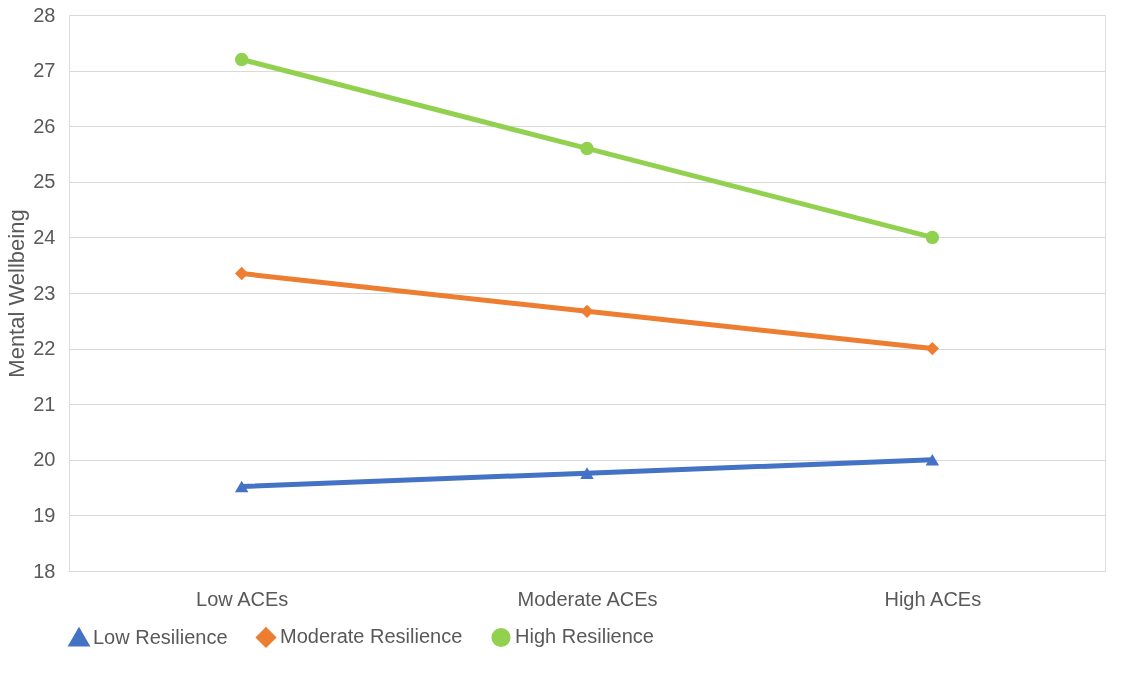 This screenshot has height=679, width=1134. What do you see at coordinates (44, 292) in the screenshot?
I see `y-tick-label: 23` at bounding box center [44, 292].